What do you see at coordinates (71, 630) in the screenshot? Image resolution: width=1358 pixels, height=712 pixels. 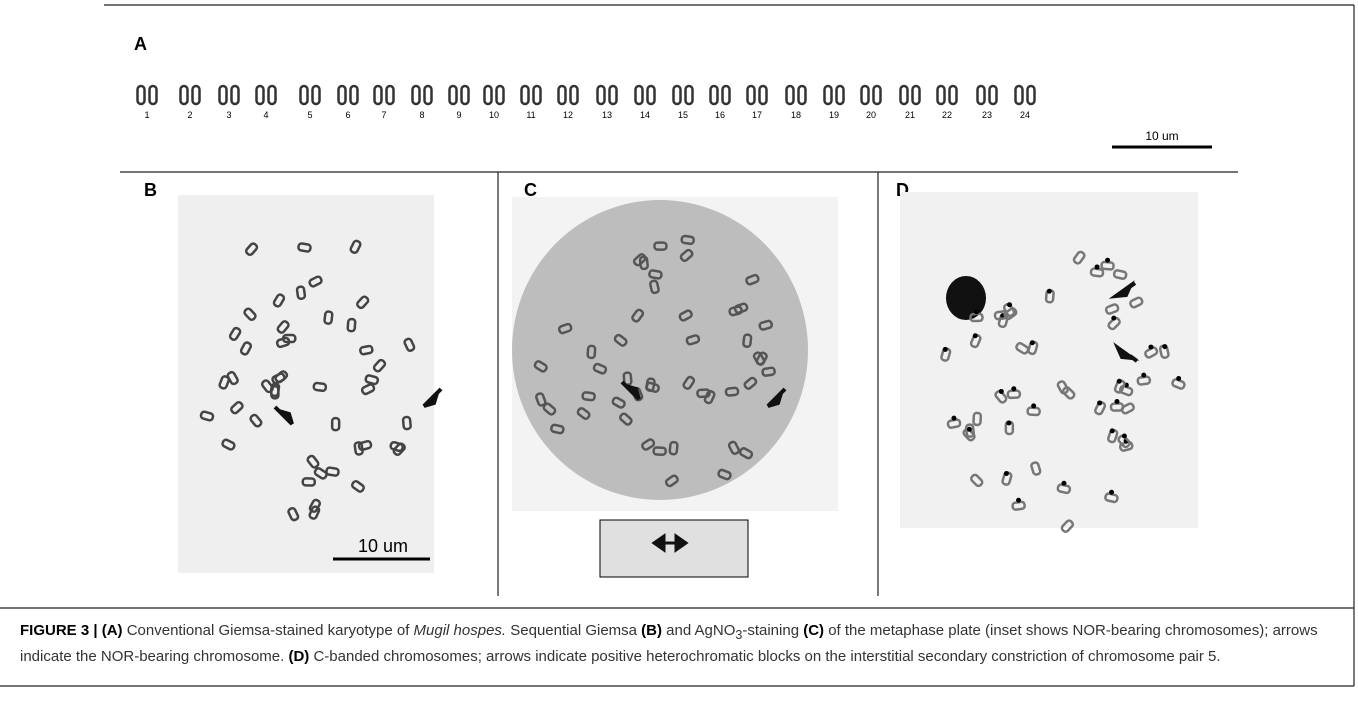 I see `caption-run: FIGURE 3 | (A)` at bounding box center [71, 630].